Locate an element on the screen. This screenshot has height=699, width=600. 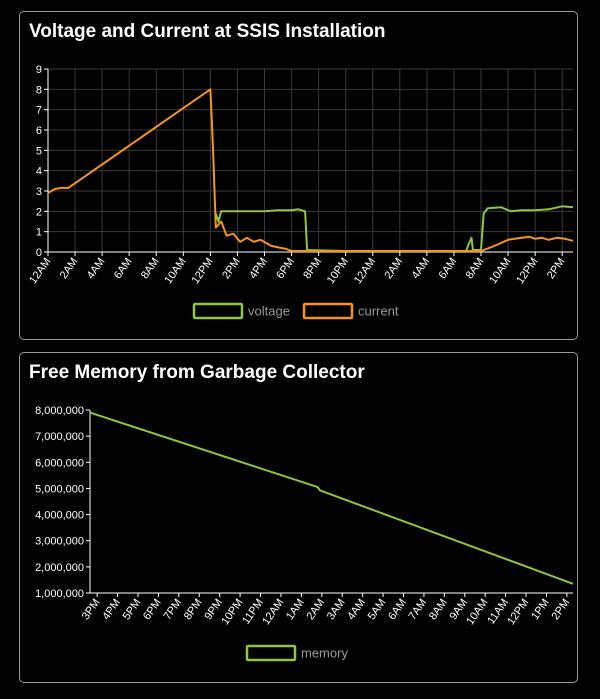
x-tick-label: 7PM is located at coordinates (172, 609).